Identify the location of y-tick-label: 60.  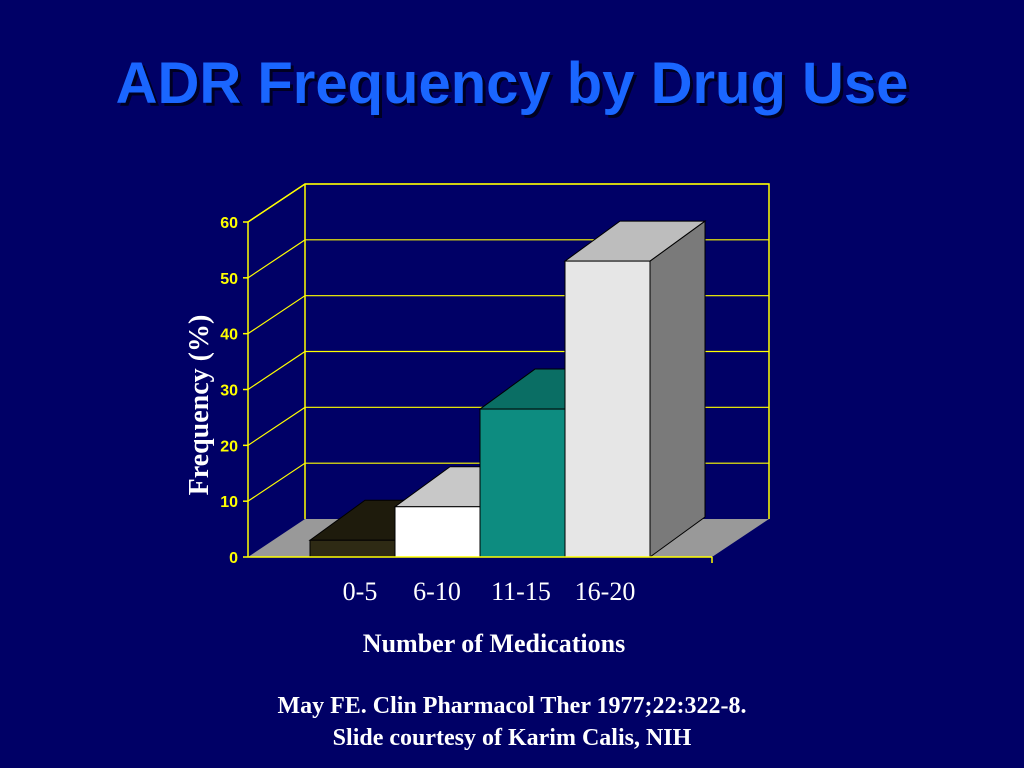
(229, 223).